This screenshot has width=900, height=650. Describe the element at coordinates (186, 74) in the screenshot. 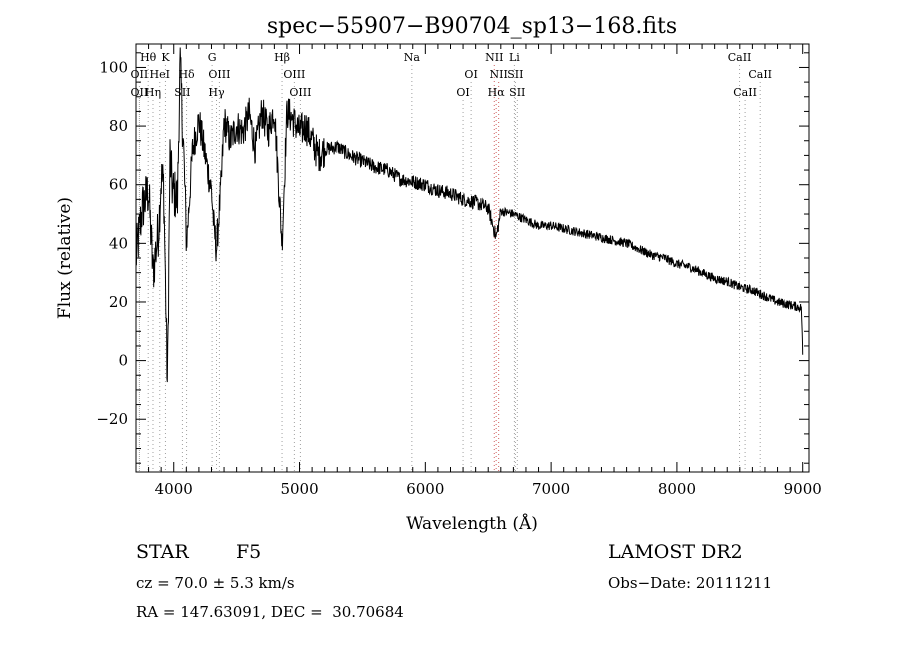

I see `line-label-10: Hδ` at that location.